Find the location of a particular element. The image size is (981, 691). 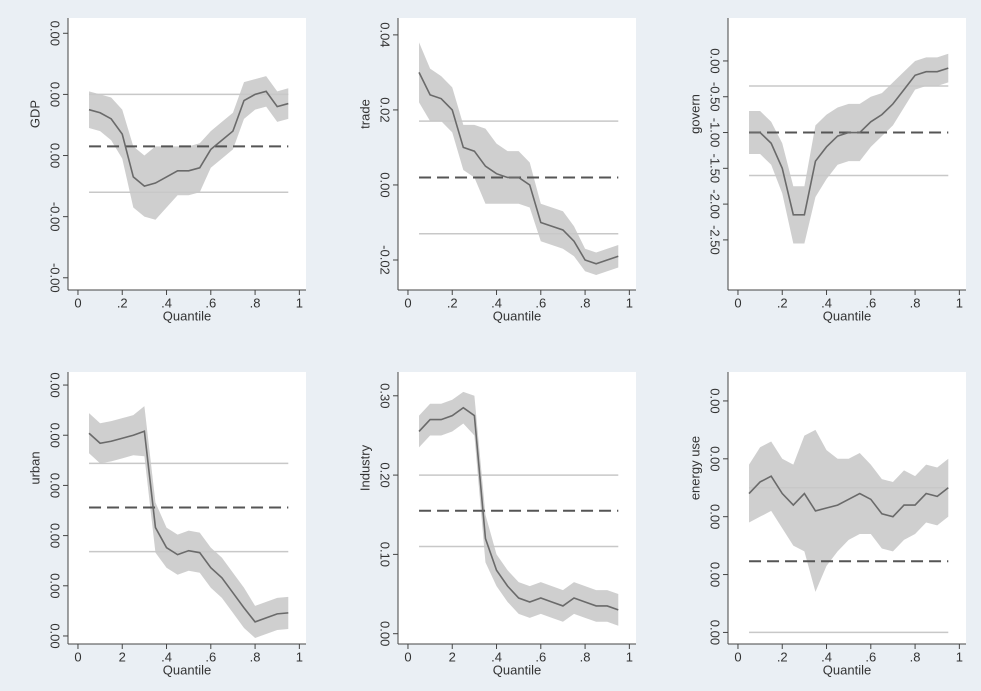

y-tick-label: -1.00 is located at coordinates (715, 133).